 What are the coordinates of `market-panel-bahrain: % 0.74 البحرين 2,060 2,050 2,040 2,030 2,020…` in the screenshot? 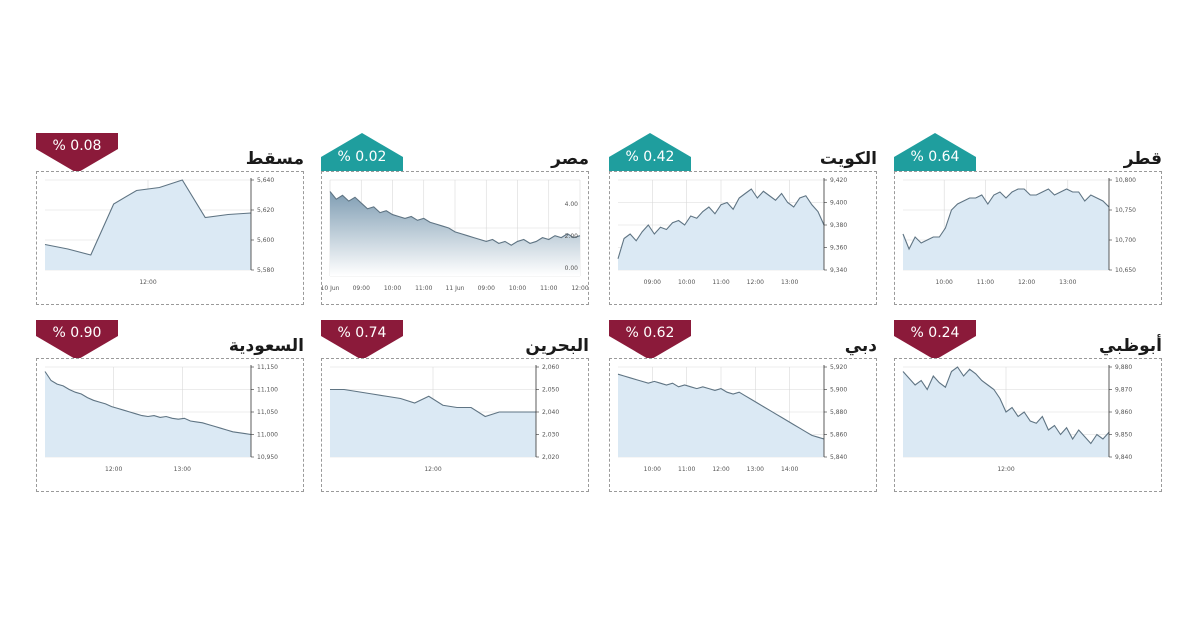 It's located at (455, 406).